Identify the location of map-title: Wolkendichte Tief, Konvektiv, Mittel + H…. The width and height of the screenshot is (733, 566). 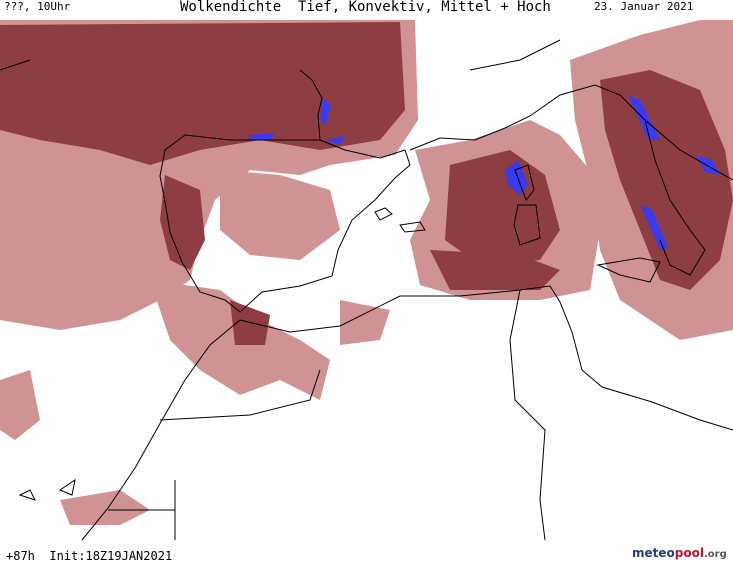
(365, 7).